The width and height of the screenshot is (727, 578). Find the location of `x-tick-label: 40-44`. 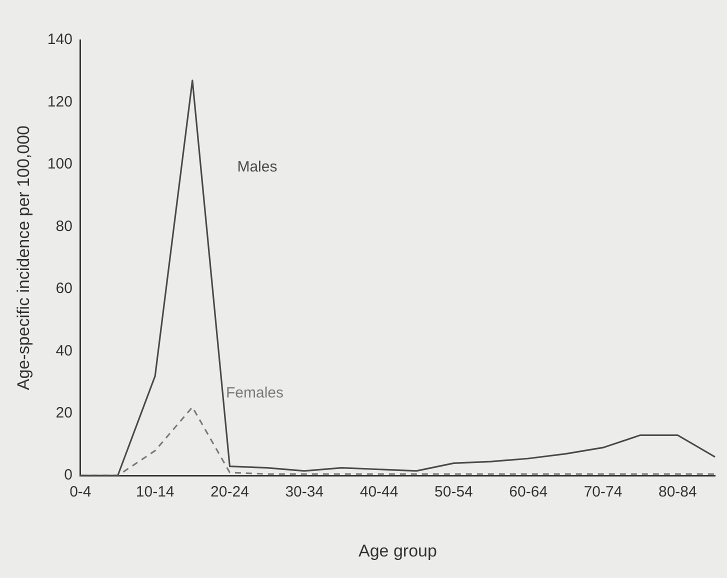

x-tick-label: 40-44 is located at coordinates (379, 492).